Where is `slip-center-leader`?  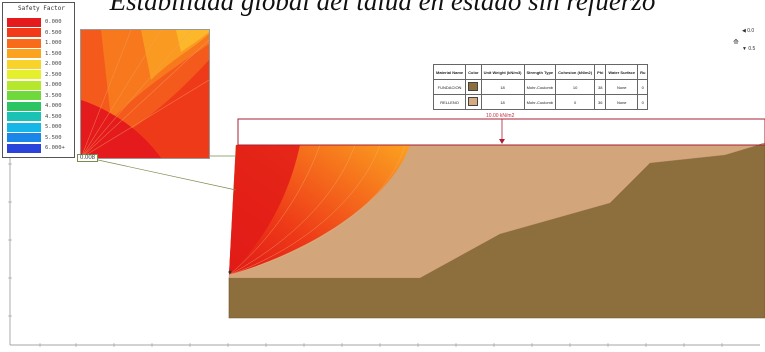
slip-center-leader is located at coordinates (167, 175).